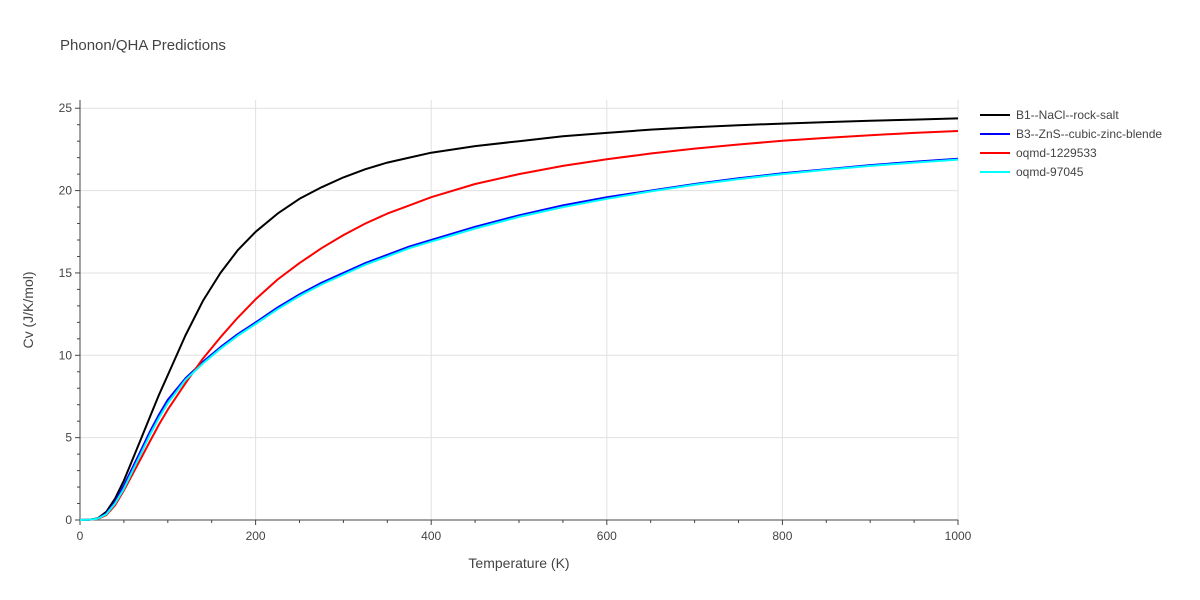  I want to click on x-tick-label: 800, so click(782, 536).